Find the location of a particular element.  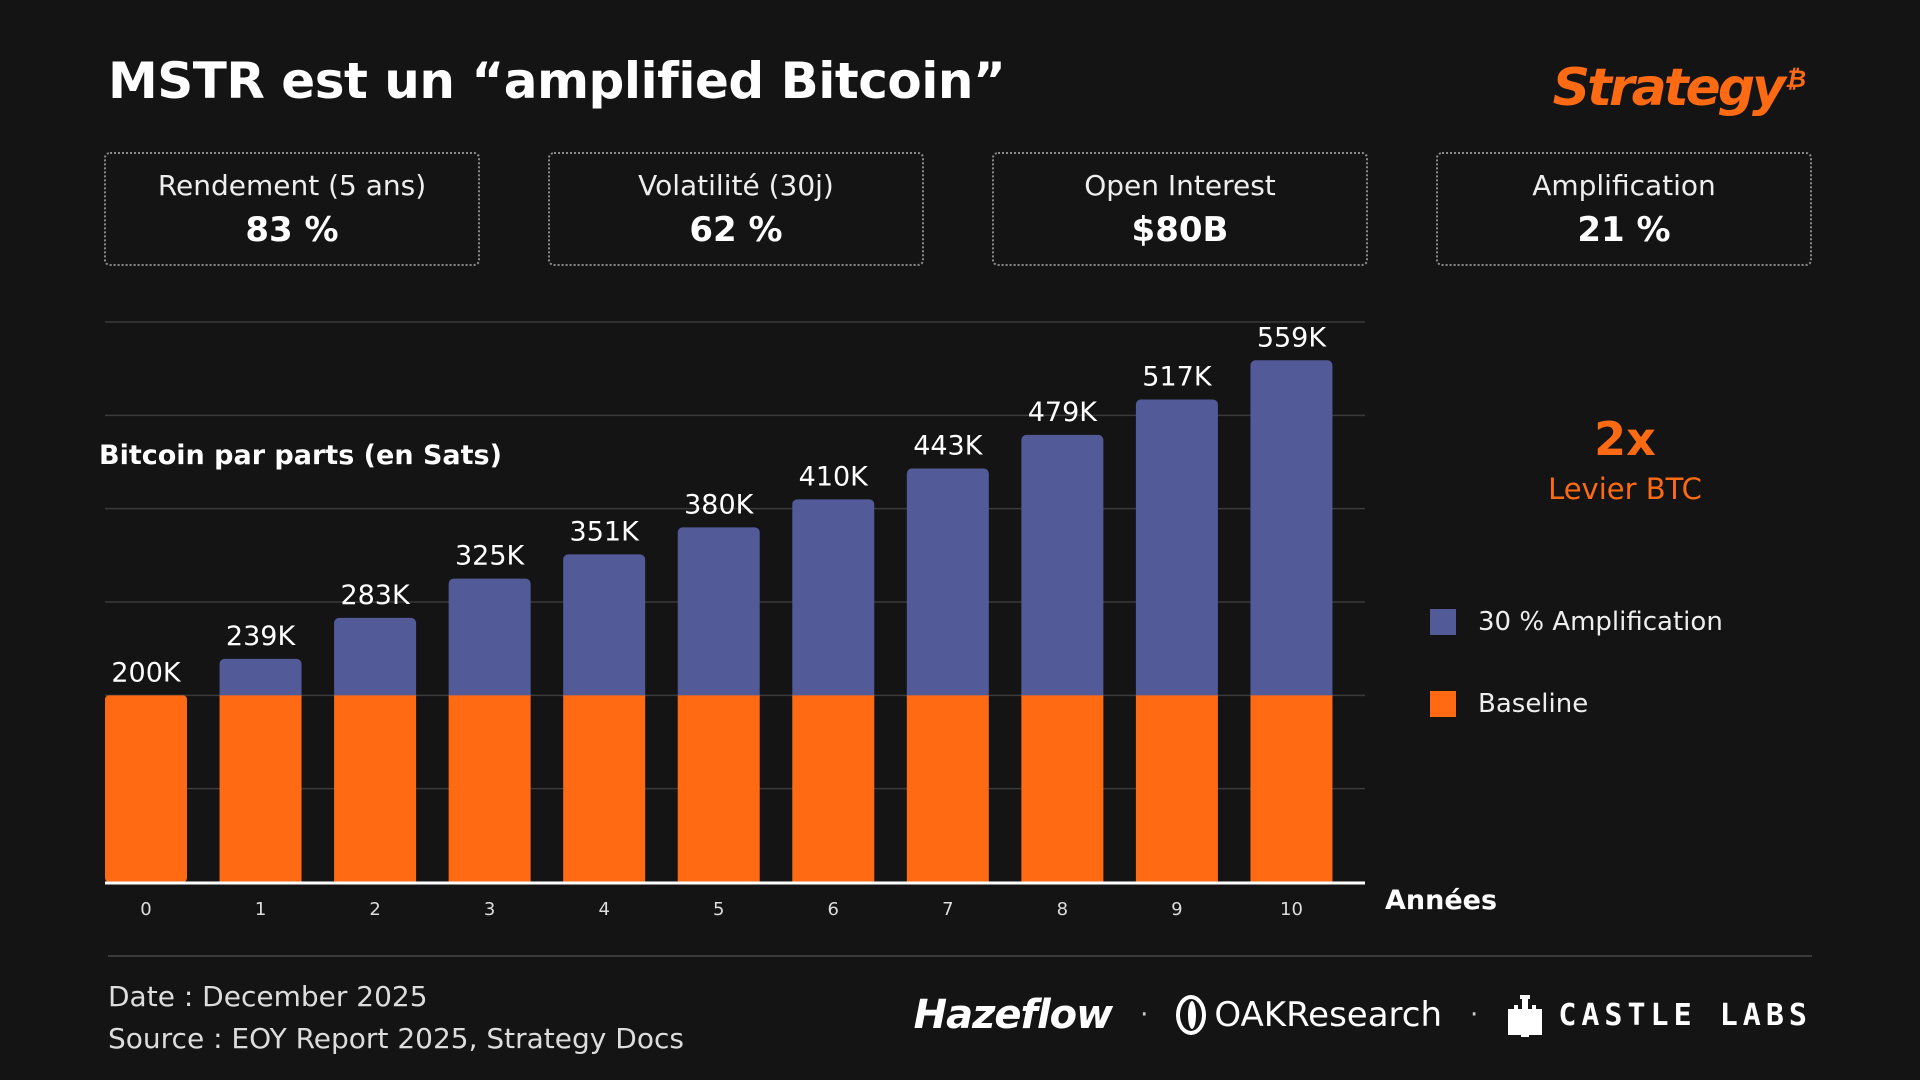

data-label: 380K is located at coordinates (719, 504).